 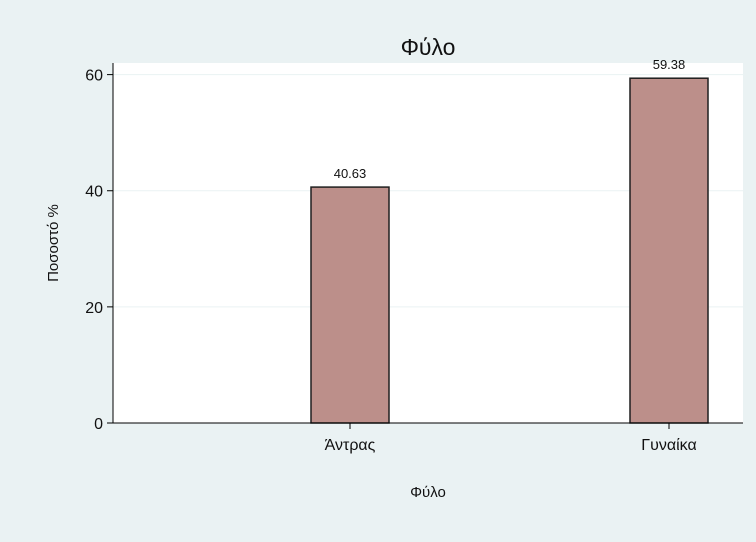 What do you see at coordinates (94, 76) in the screenshot?
I see `y-tick-label: 60` at bounding box center [94, 76].